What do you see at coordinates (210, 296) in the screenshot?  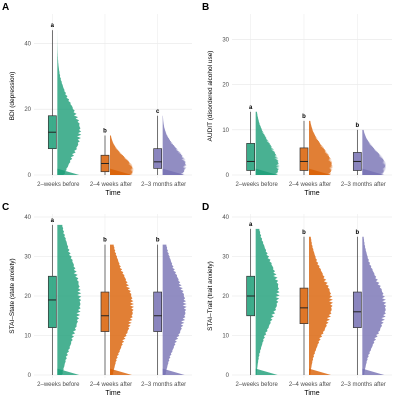 I see `y-axis-label: STAI–Trait (trait anxiety)` at bounding box center [210, 296].